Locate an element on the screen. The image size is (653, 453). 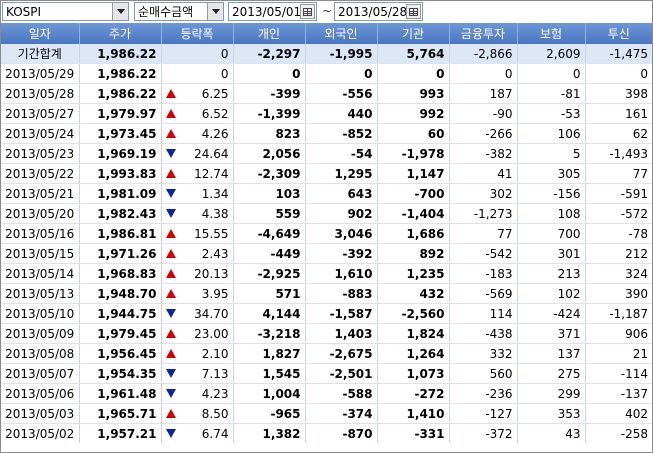
cell-change: 0 is located at coordinates (197, 54).